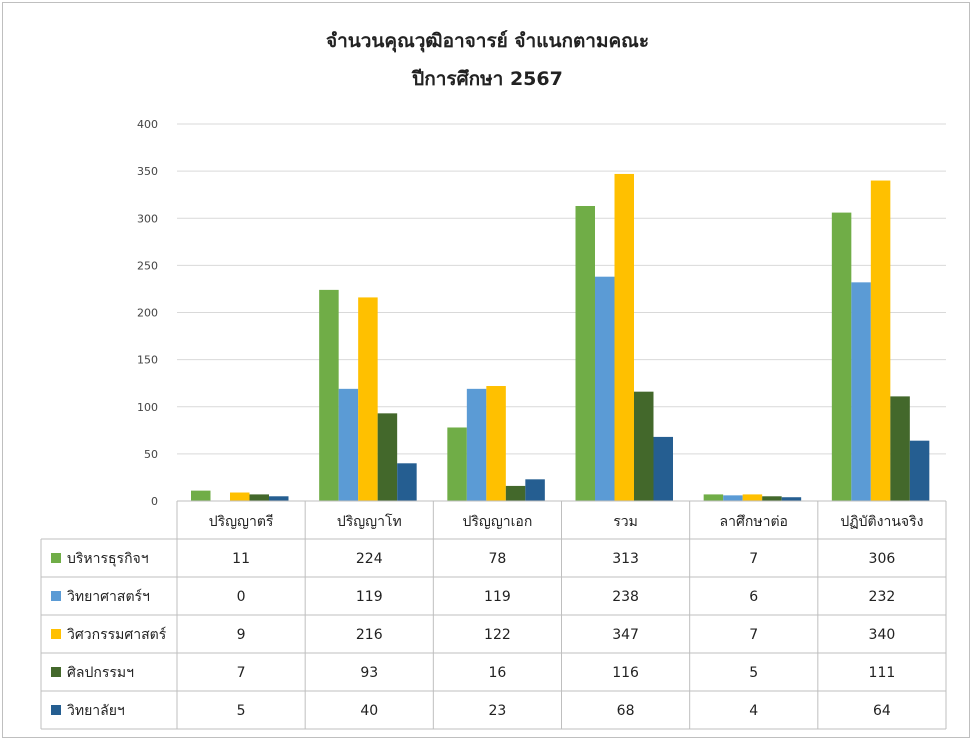  I want to click on legend-label: วิศวกรรมศาสตร์, so click(117, 634).